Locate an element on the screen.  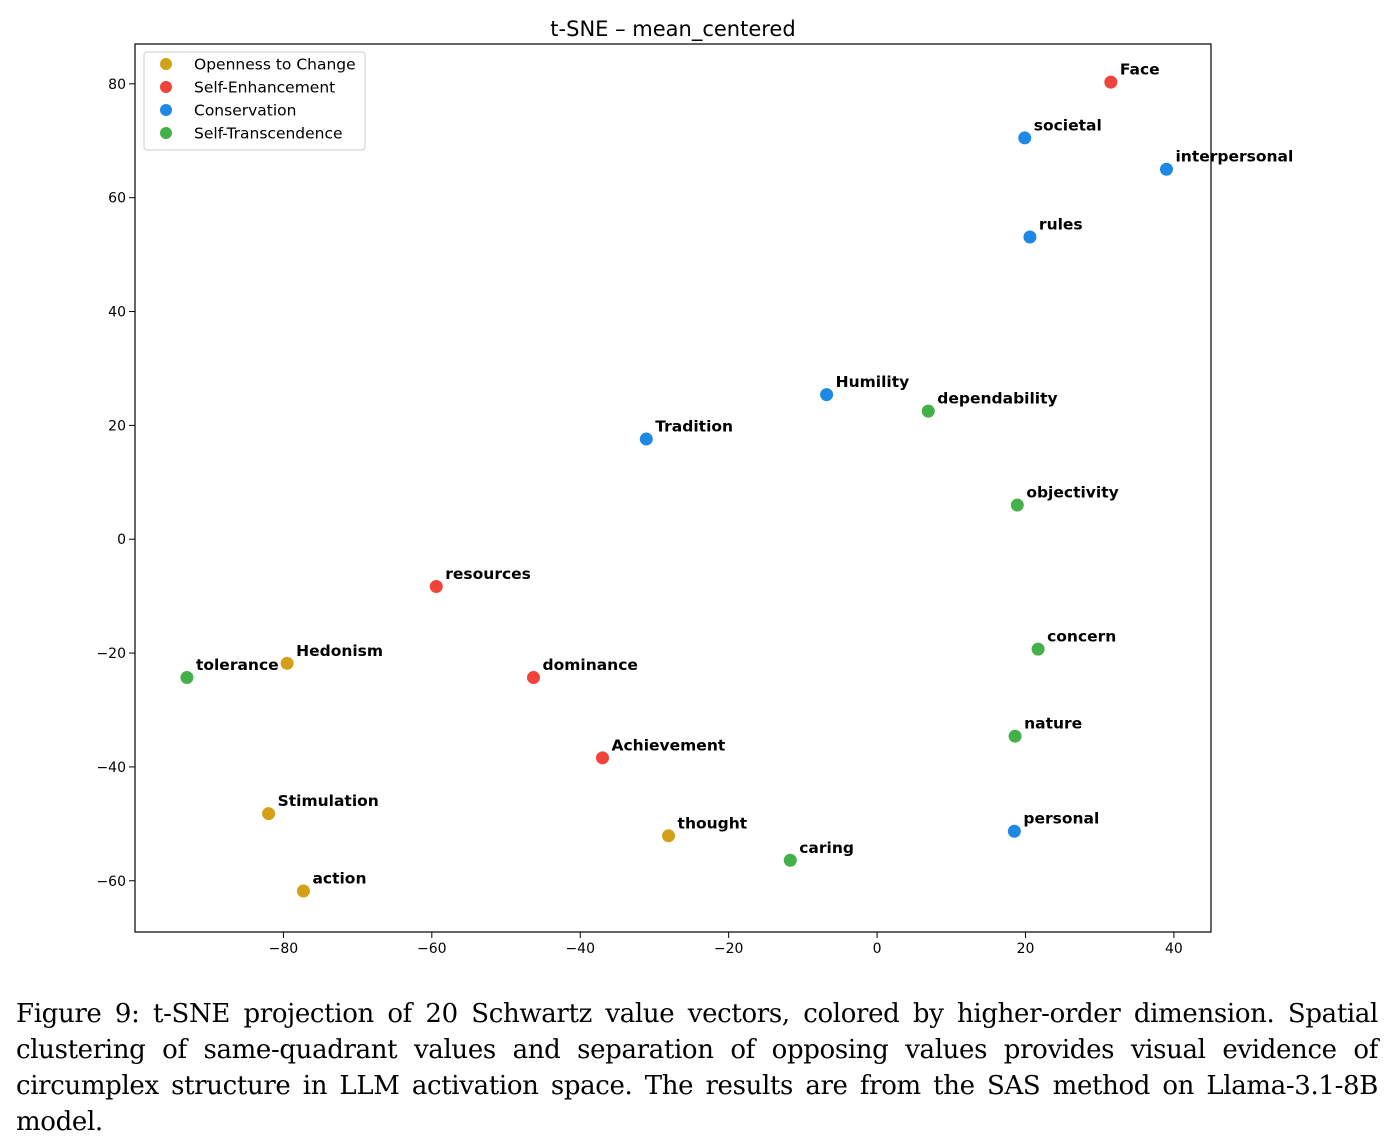
y-tick-label: 40 is located at coordinates (117, 313).